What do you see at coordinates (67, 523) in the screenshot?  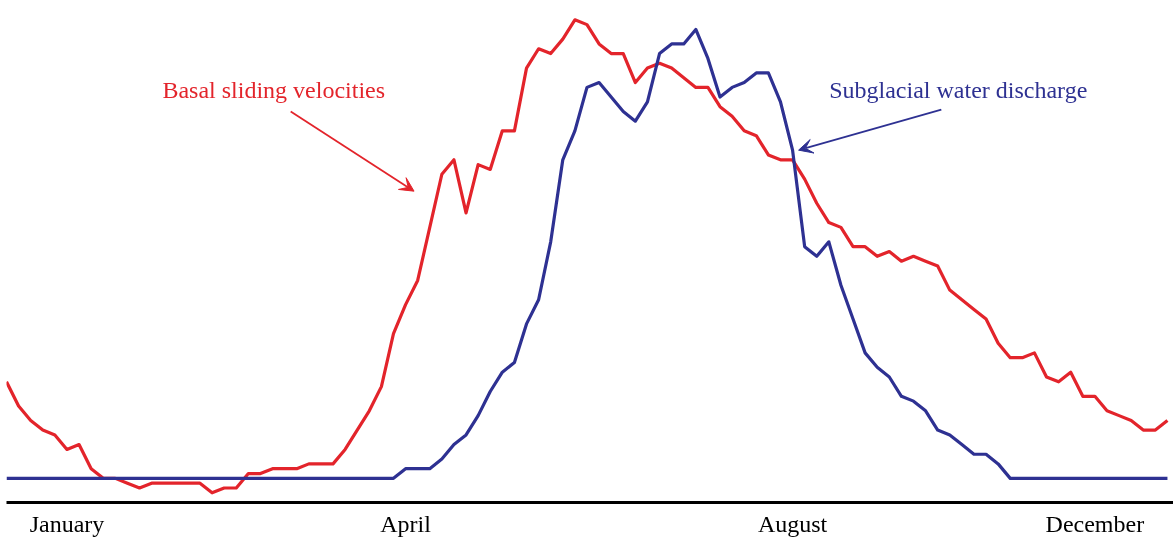 I see `x-tick-label: January` at bounding box center [67, 523].